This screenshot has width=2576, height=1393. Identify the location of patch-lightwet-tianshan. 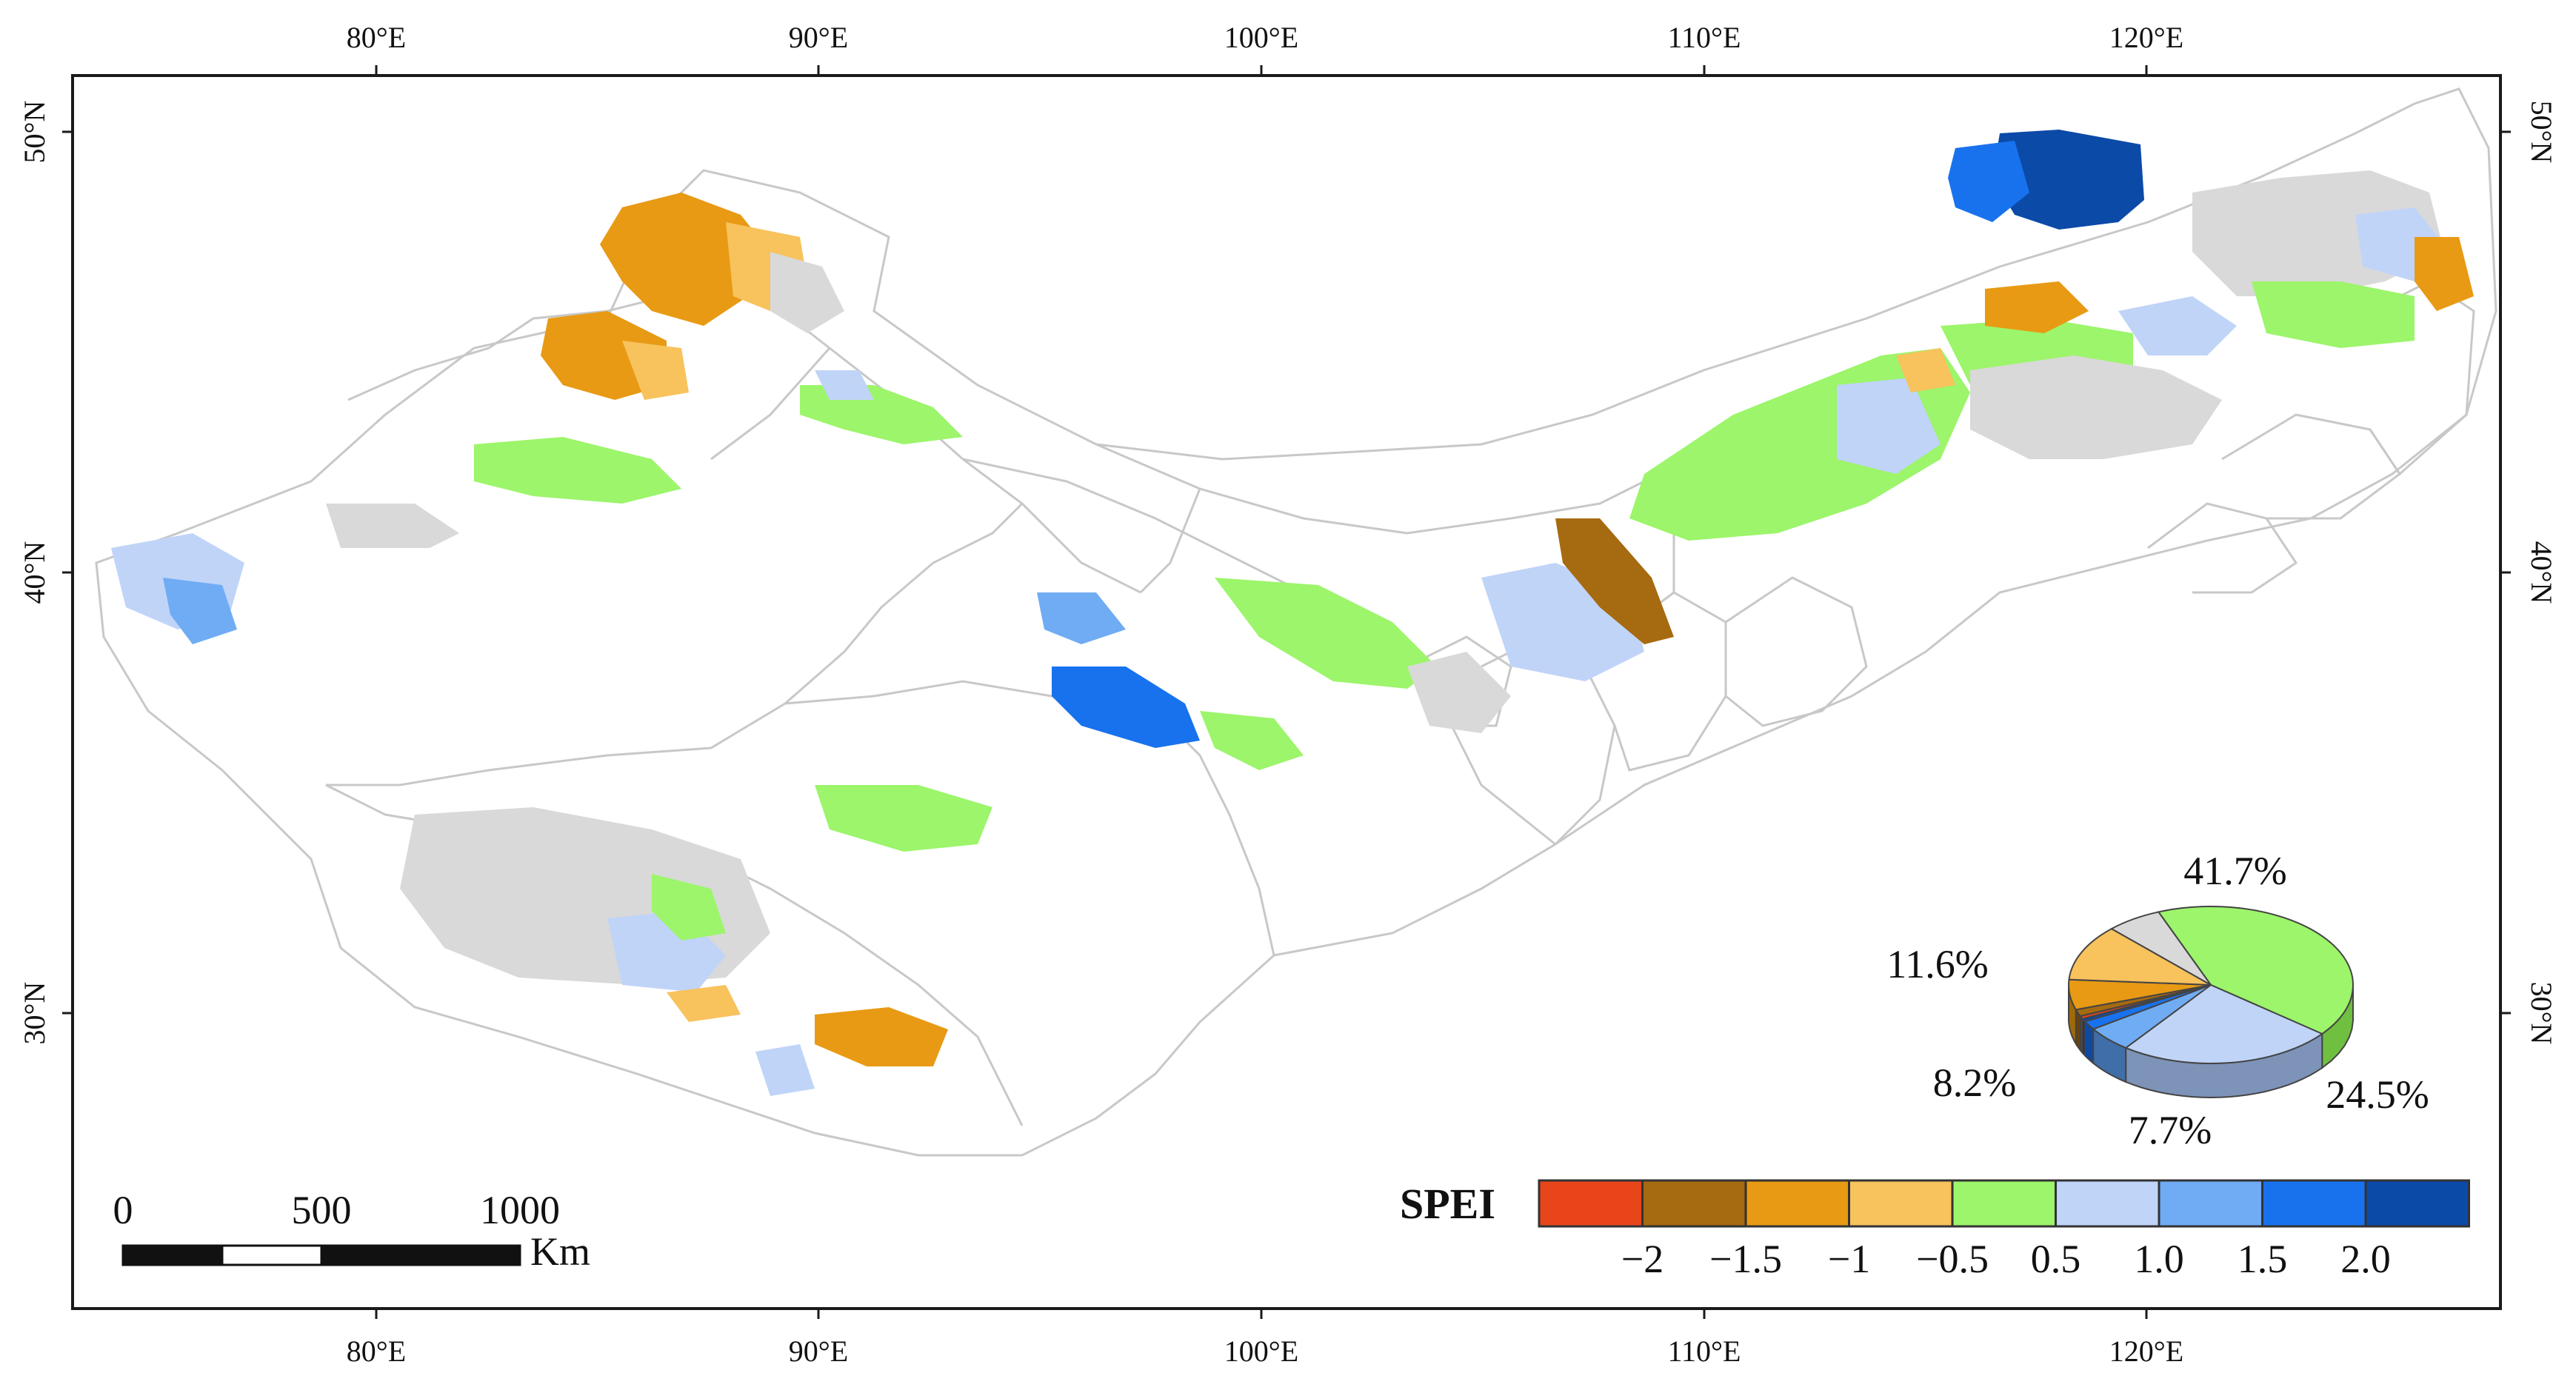
(844, 385).